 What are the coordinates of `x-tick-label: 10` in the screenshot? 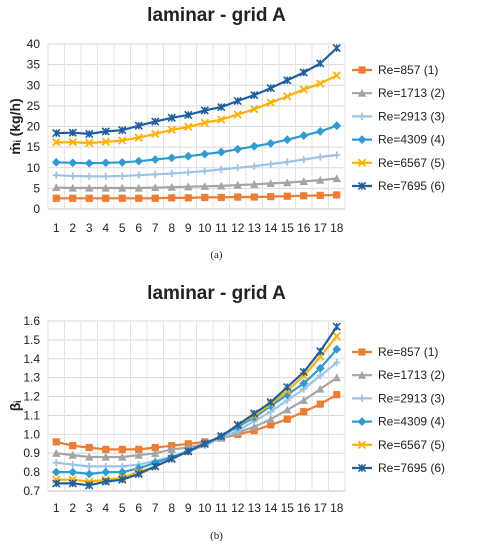 It's located at (205, 228).